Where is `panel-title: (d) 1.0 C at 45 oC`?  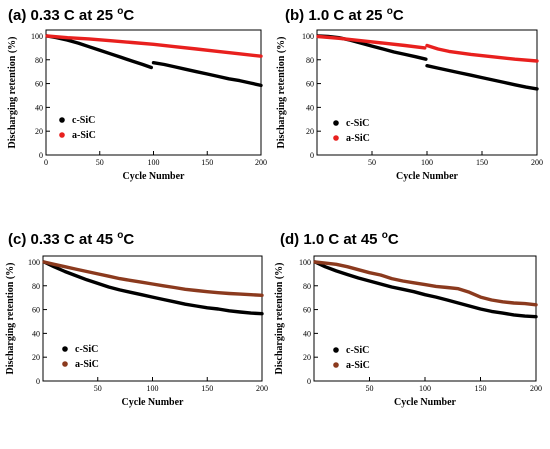
panel-title: (d) 1.0 C at 45 oC is located at coordinates (339, 239).